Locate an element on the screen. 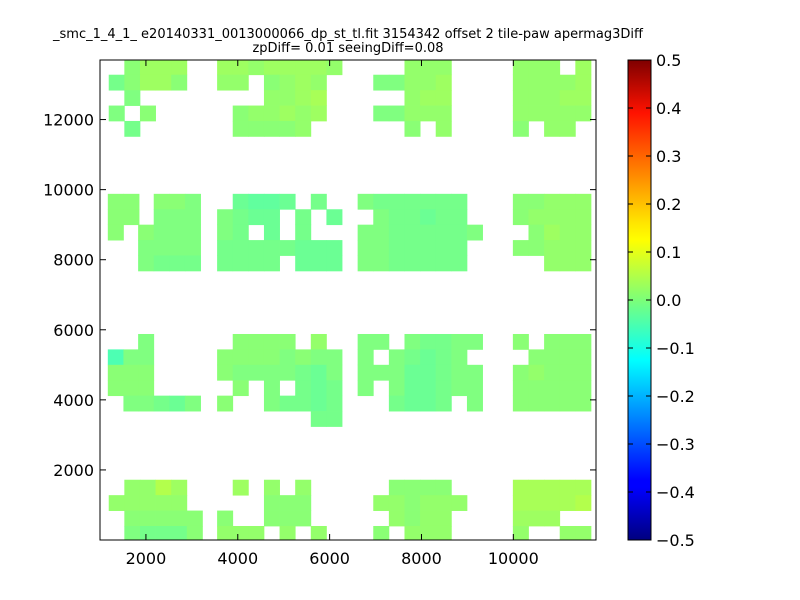 The width and height of the screenshot is (800, 600). colorbar: 0.5 0.4 0.3 0.2 0.1 0.0 −0.1 −0.2 −0.3 −0.4 −0.5 is located at coordinates (661, 300).